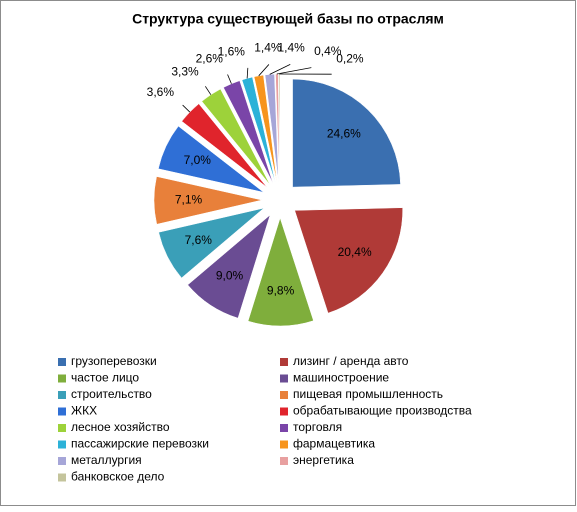 This screenshot has width=577, height=512. Describe the element at coordinates (106, 460) in the screenshot. I see `legend-label: металлургия` at that location.